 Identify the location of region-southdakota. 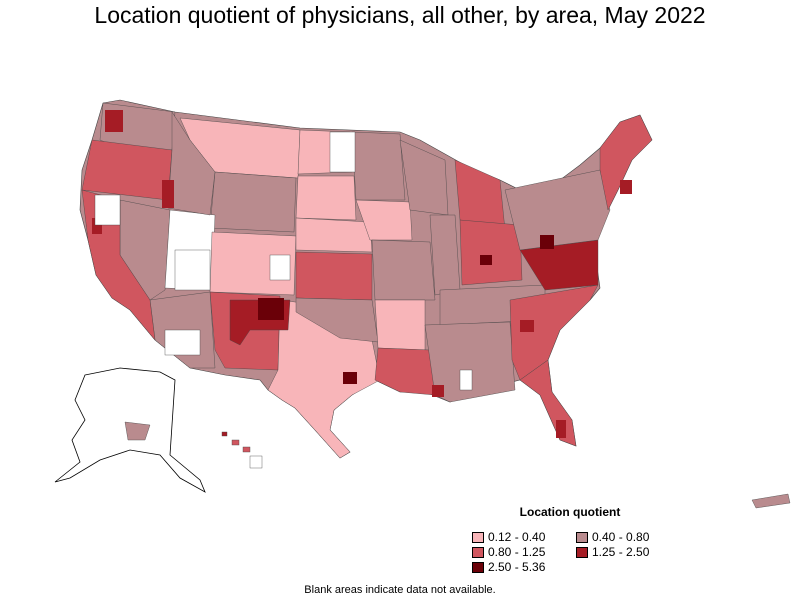
(326, 198).